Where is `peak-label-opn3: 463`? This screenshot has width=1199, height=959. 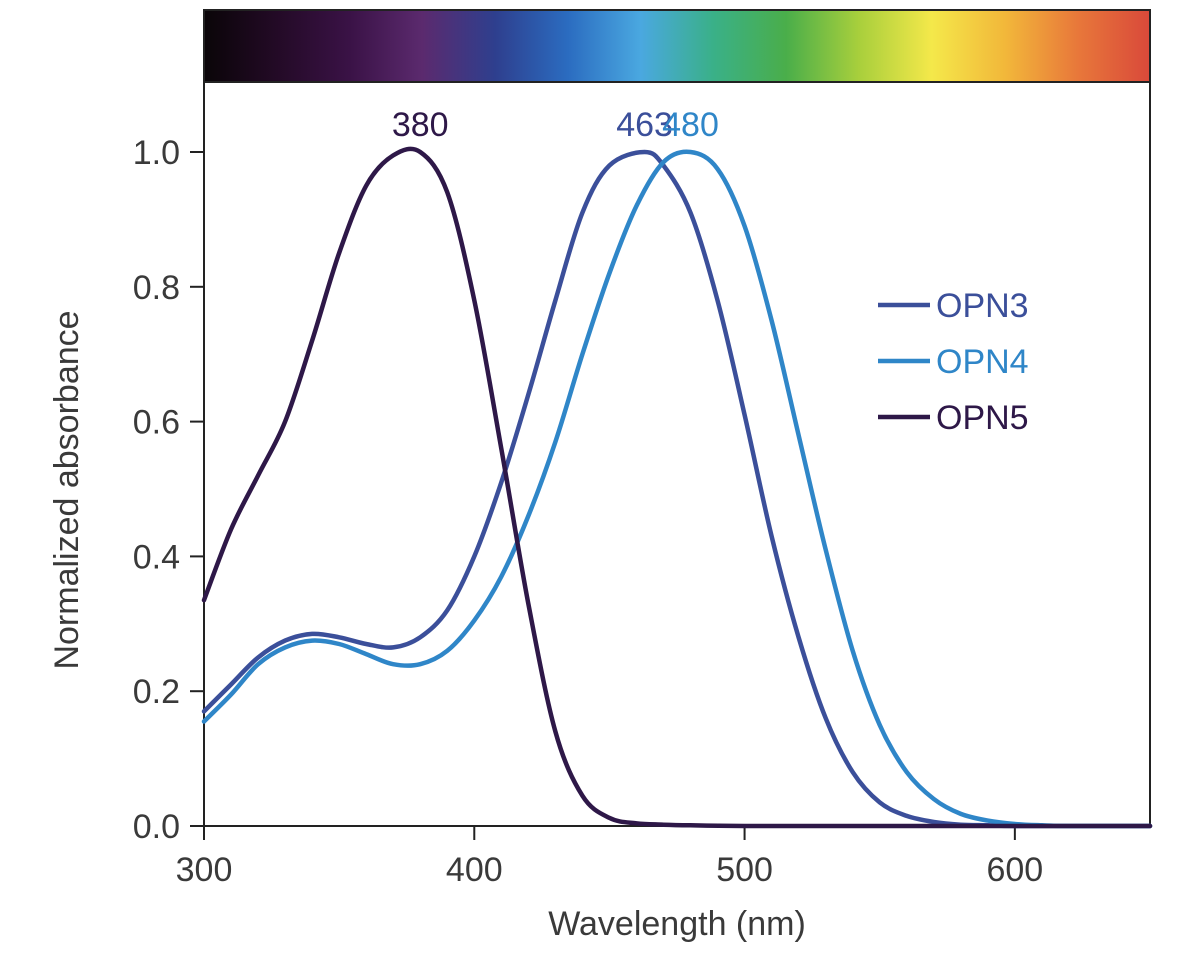
peak-label-opn3: 463 is located at coordinates (644, 125).